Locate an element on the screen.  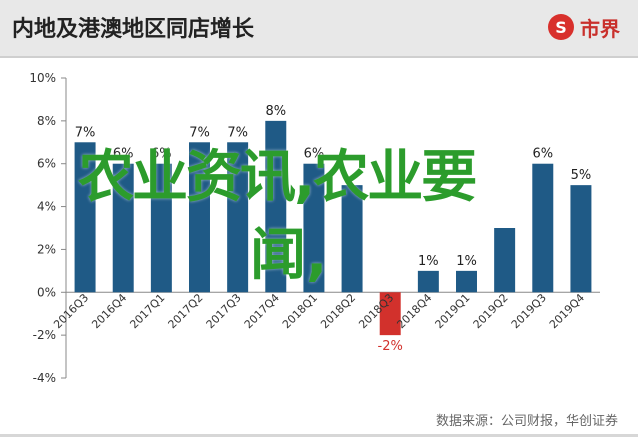
y-tick-label: 6% is located at coordinates (46, 164).